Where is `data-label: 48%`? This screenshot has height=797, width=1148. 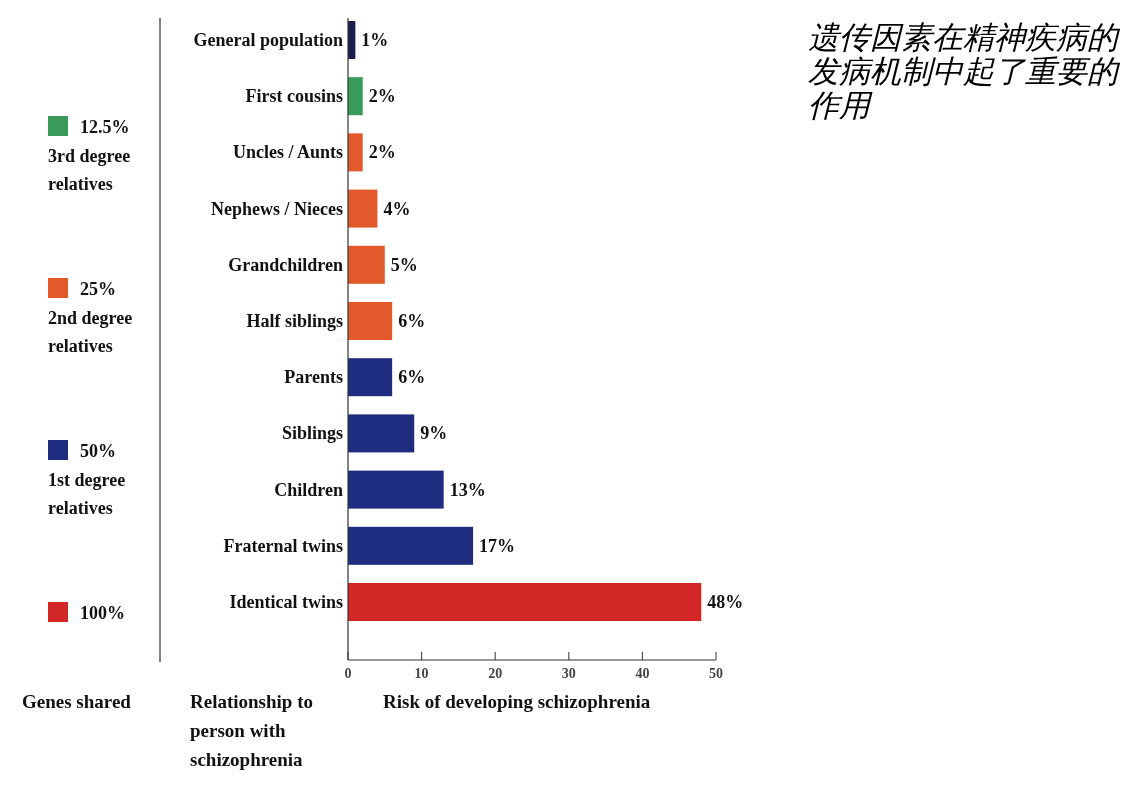 data-label: 48% is located at coordinates (725, 602).